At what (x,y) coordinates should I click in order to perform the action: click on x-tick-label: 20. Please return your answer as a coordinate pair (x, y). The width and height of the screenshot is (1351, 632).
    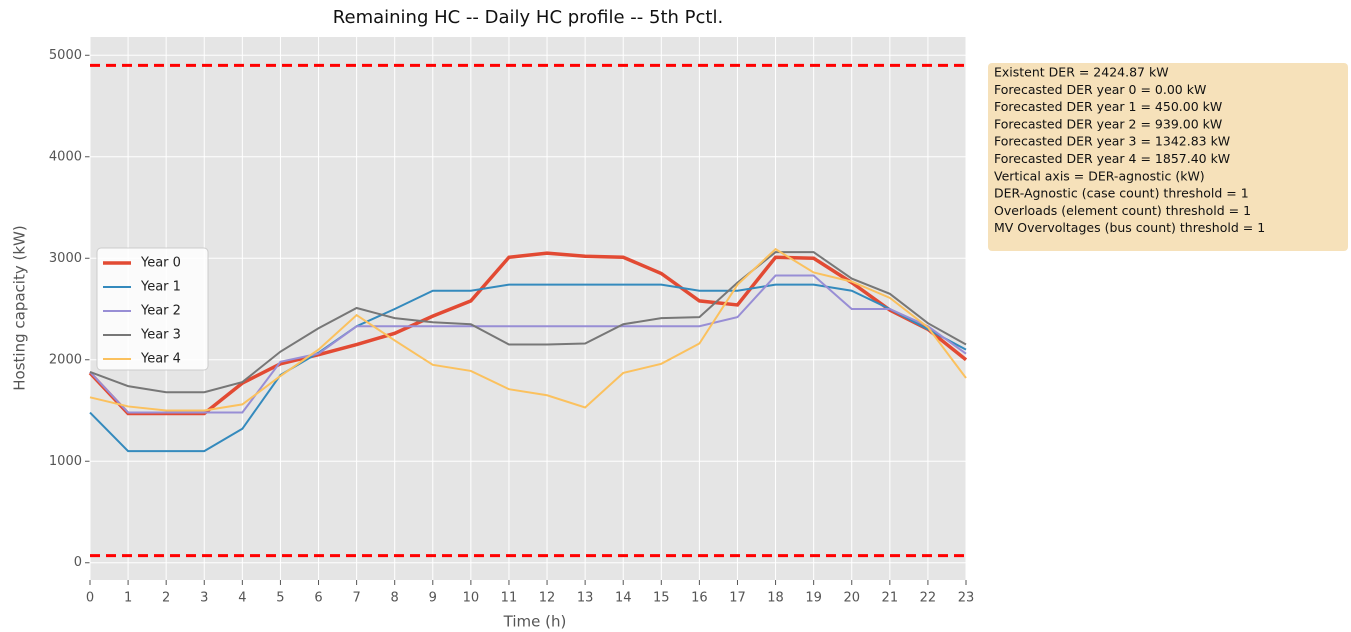
    Looking at the image, I should click on (851, 598).